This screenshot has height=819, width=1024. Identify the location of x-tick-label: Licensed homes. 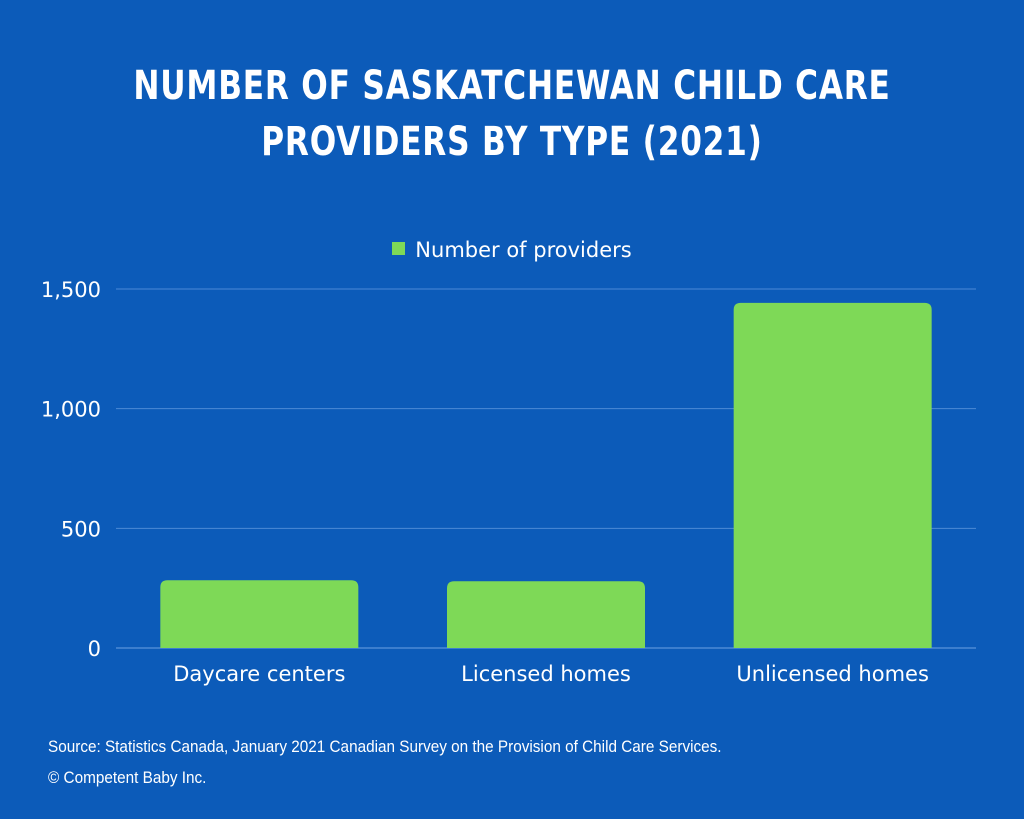
(546, 674).